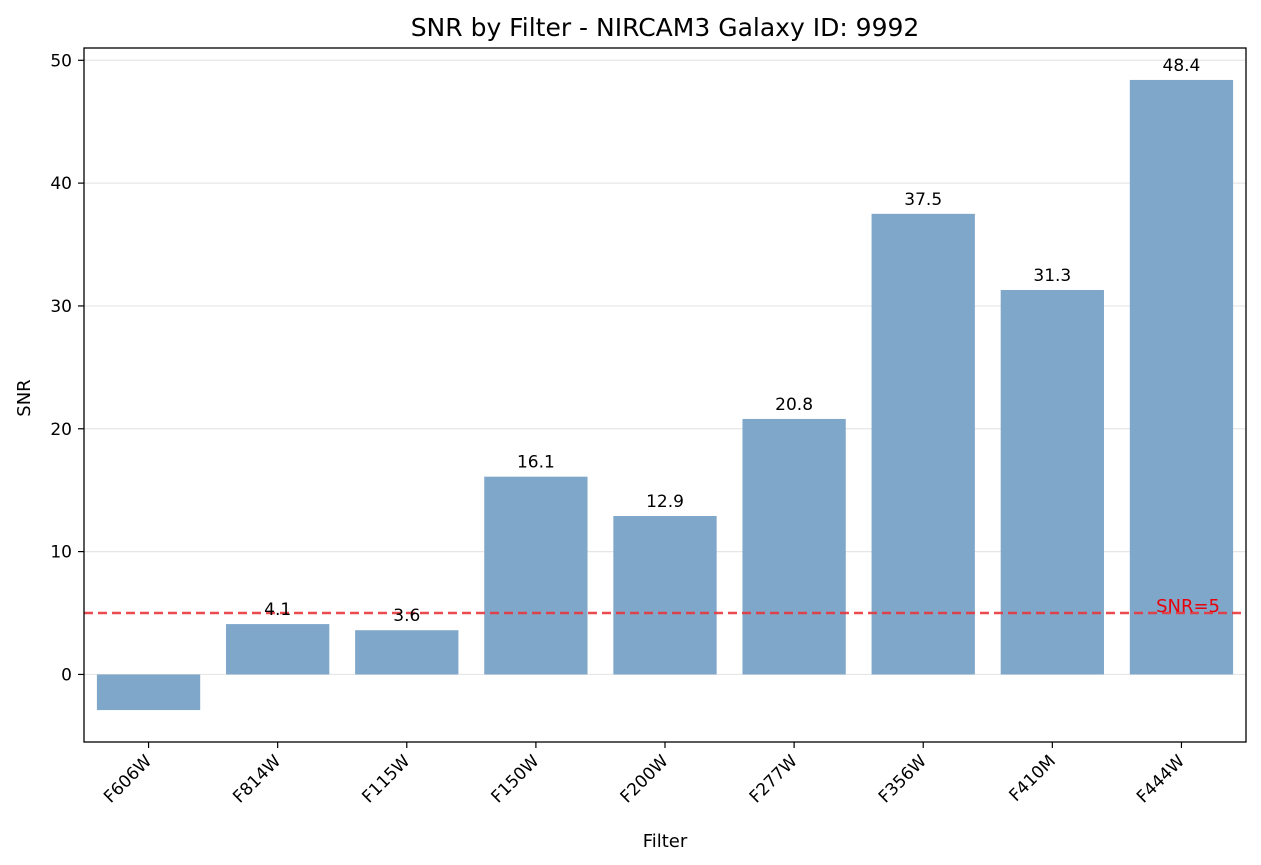 Image resolution: width=1261 pixels, height=865 pixels. Describe the element at coordinates (1182, 66) in the screenshot. I see `data-label-f444w: 48.4` at that location.